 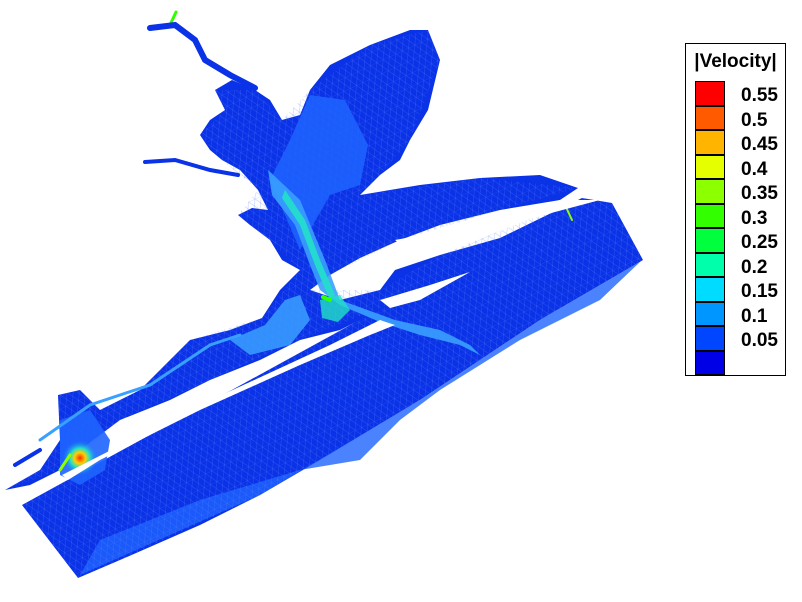 What do you see at coordinates (759, 193) in the screenshot?
I see `legend-label: 0.35` at bounding box center [759, 193].